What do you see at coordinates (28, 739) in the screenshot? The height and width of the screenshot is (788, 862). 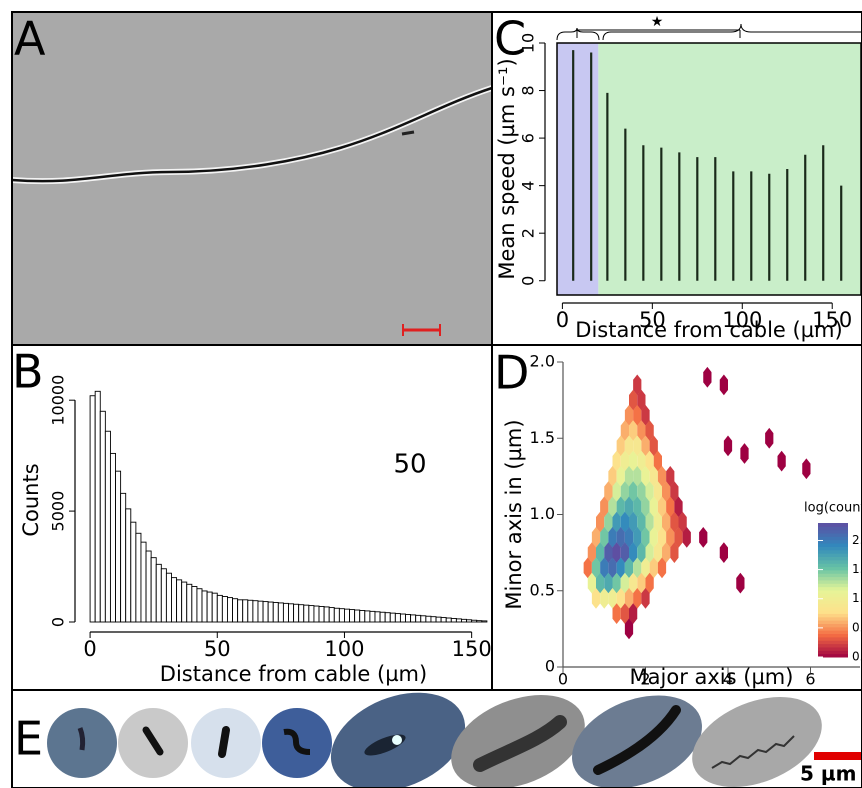 I see `panel-label: E` at bounding box center [28, 739].